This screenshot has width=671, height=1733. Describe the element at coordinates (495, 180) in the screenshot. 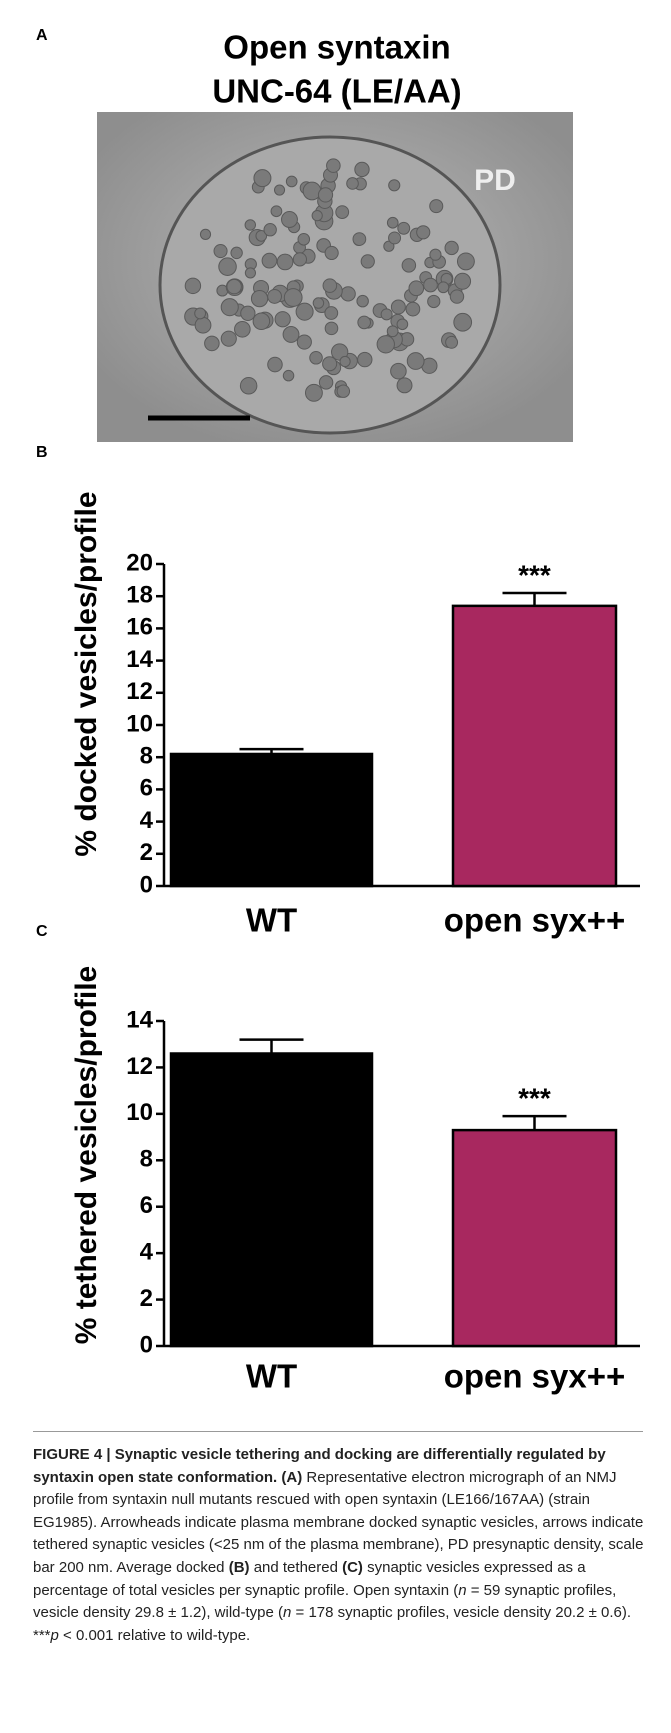

I see `micrograph-label: PD` at that location.